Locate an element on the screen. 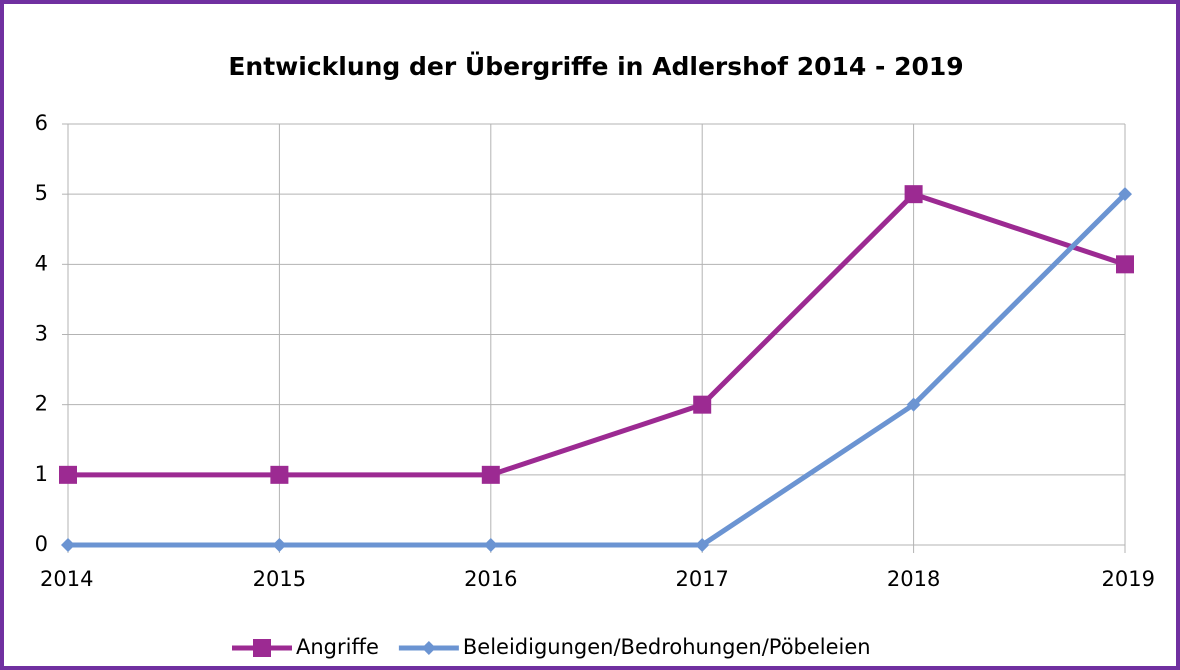 The height and width of the screenshot is (670, 1180). x-tick-label: 2015 is located at coordinates (279, 579).